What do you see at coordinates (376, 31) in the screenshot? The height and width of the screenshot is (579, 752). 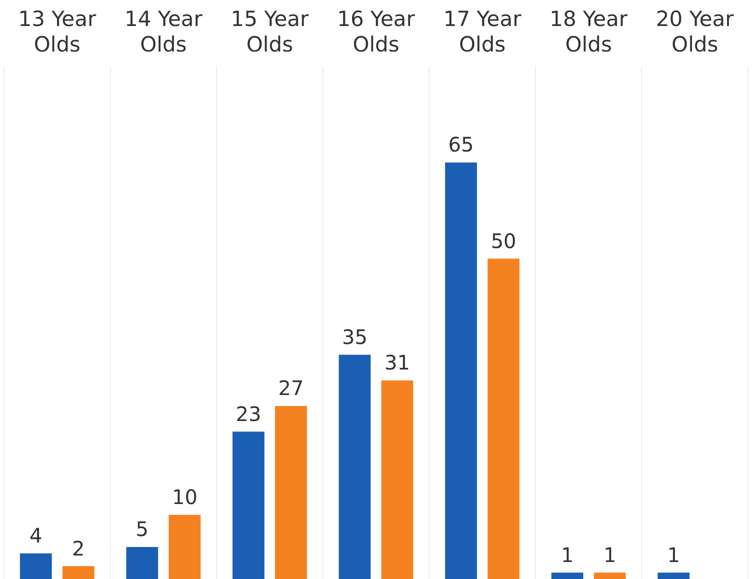 I see `x-tick-label: 16 Year Olds` at bounding box center [376, 31].